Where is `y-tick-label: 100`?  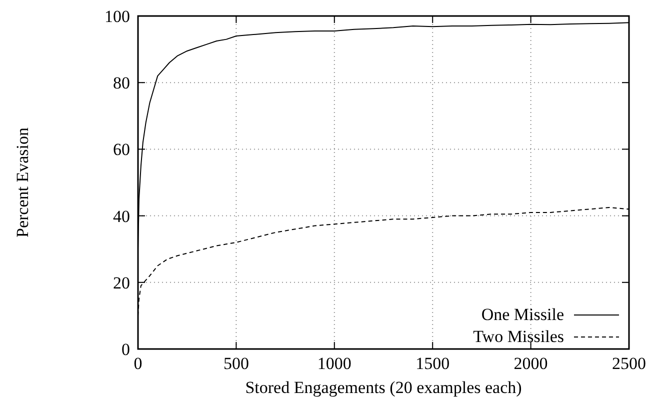 y-tick-label: 100 is located at coordinates (117, 16).